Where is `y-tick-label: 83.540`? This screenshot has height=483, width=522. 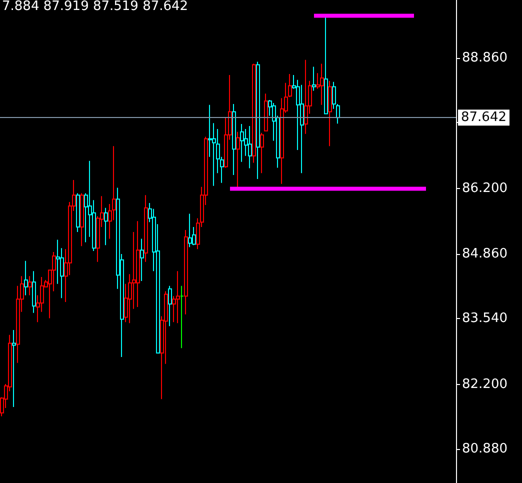 y-tick-label: 83.540 is located at coordinates (485, 318).